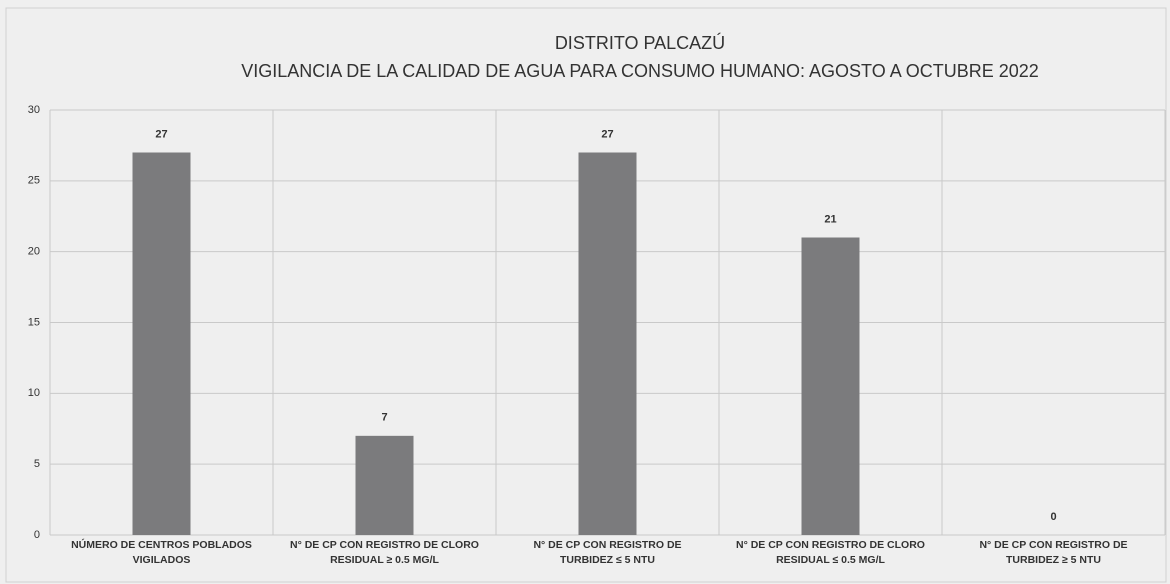  Describe the element at coordinates (34, 322) in the screenshot. I see `y-tick-label: 15` at that location.